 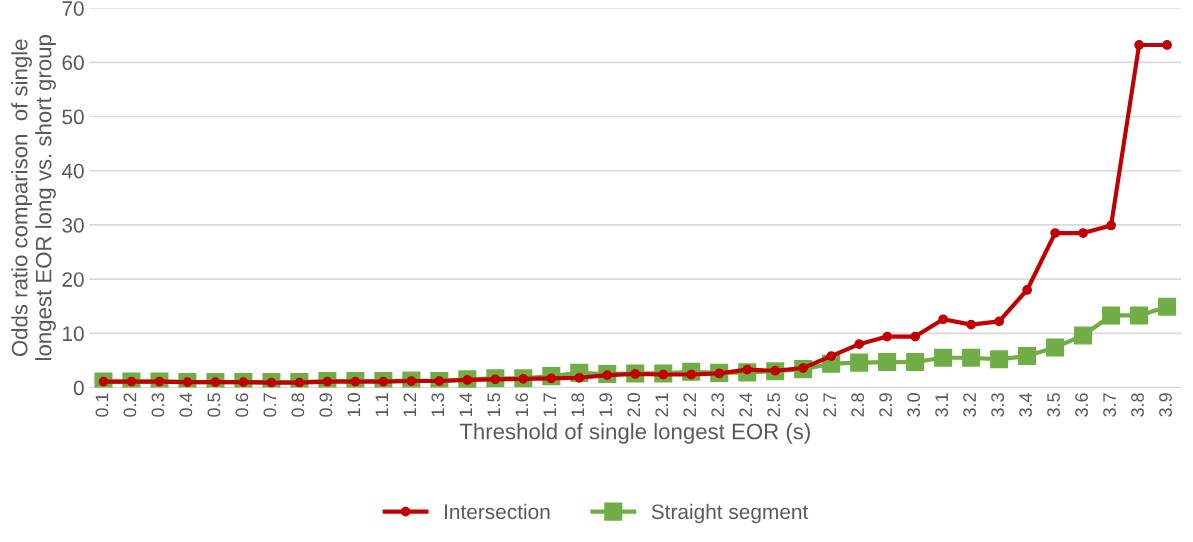 I want to click on x-tick-label: 2.4, so click(x=745, y=404).